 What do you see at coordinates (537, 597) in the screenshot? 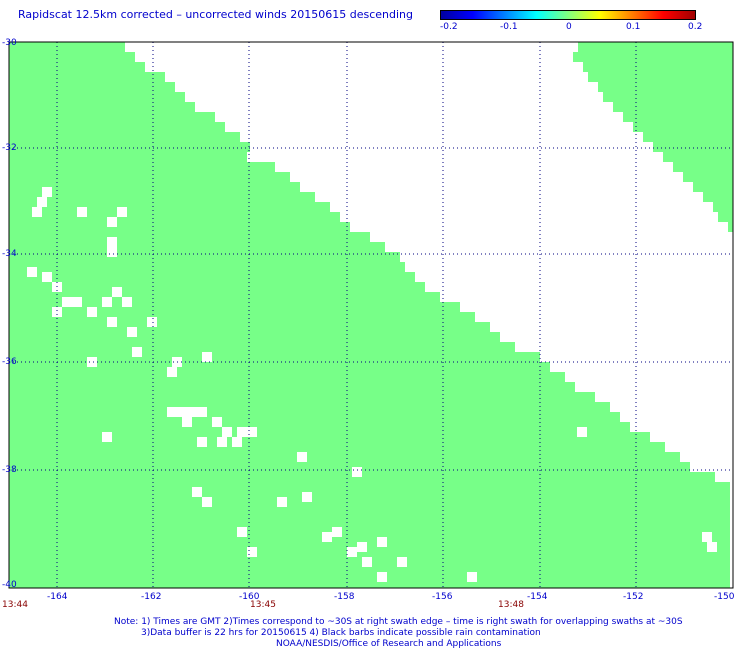
I see `lon-label: -154` at bounding box center [537, 597].